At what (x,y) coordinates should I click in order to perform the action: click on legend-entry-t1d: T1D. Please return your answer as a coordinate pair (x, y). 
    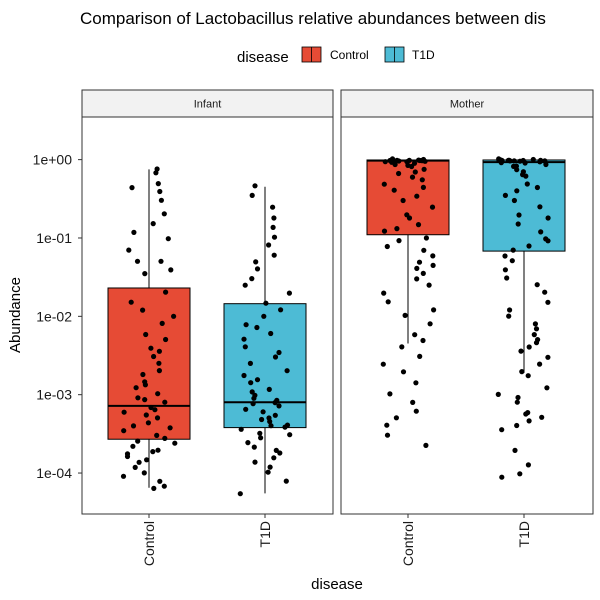
    Looking at the image, I should click on (409, 54).